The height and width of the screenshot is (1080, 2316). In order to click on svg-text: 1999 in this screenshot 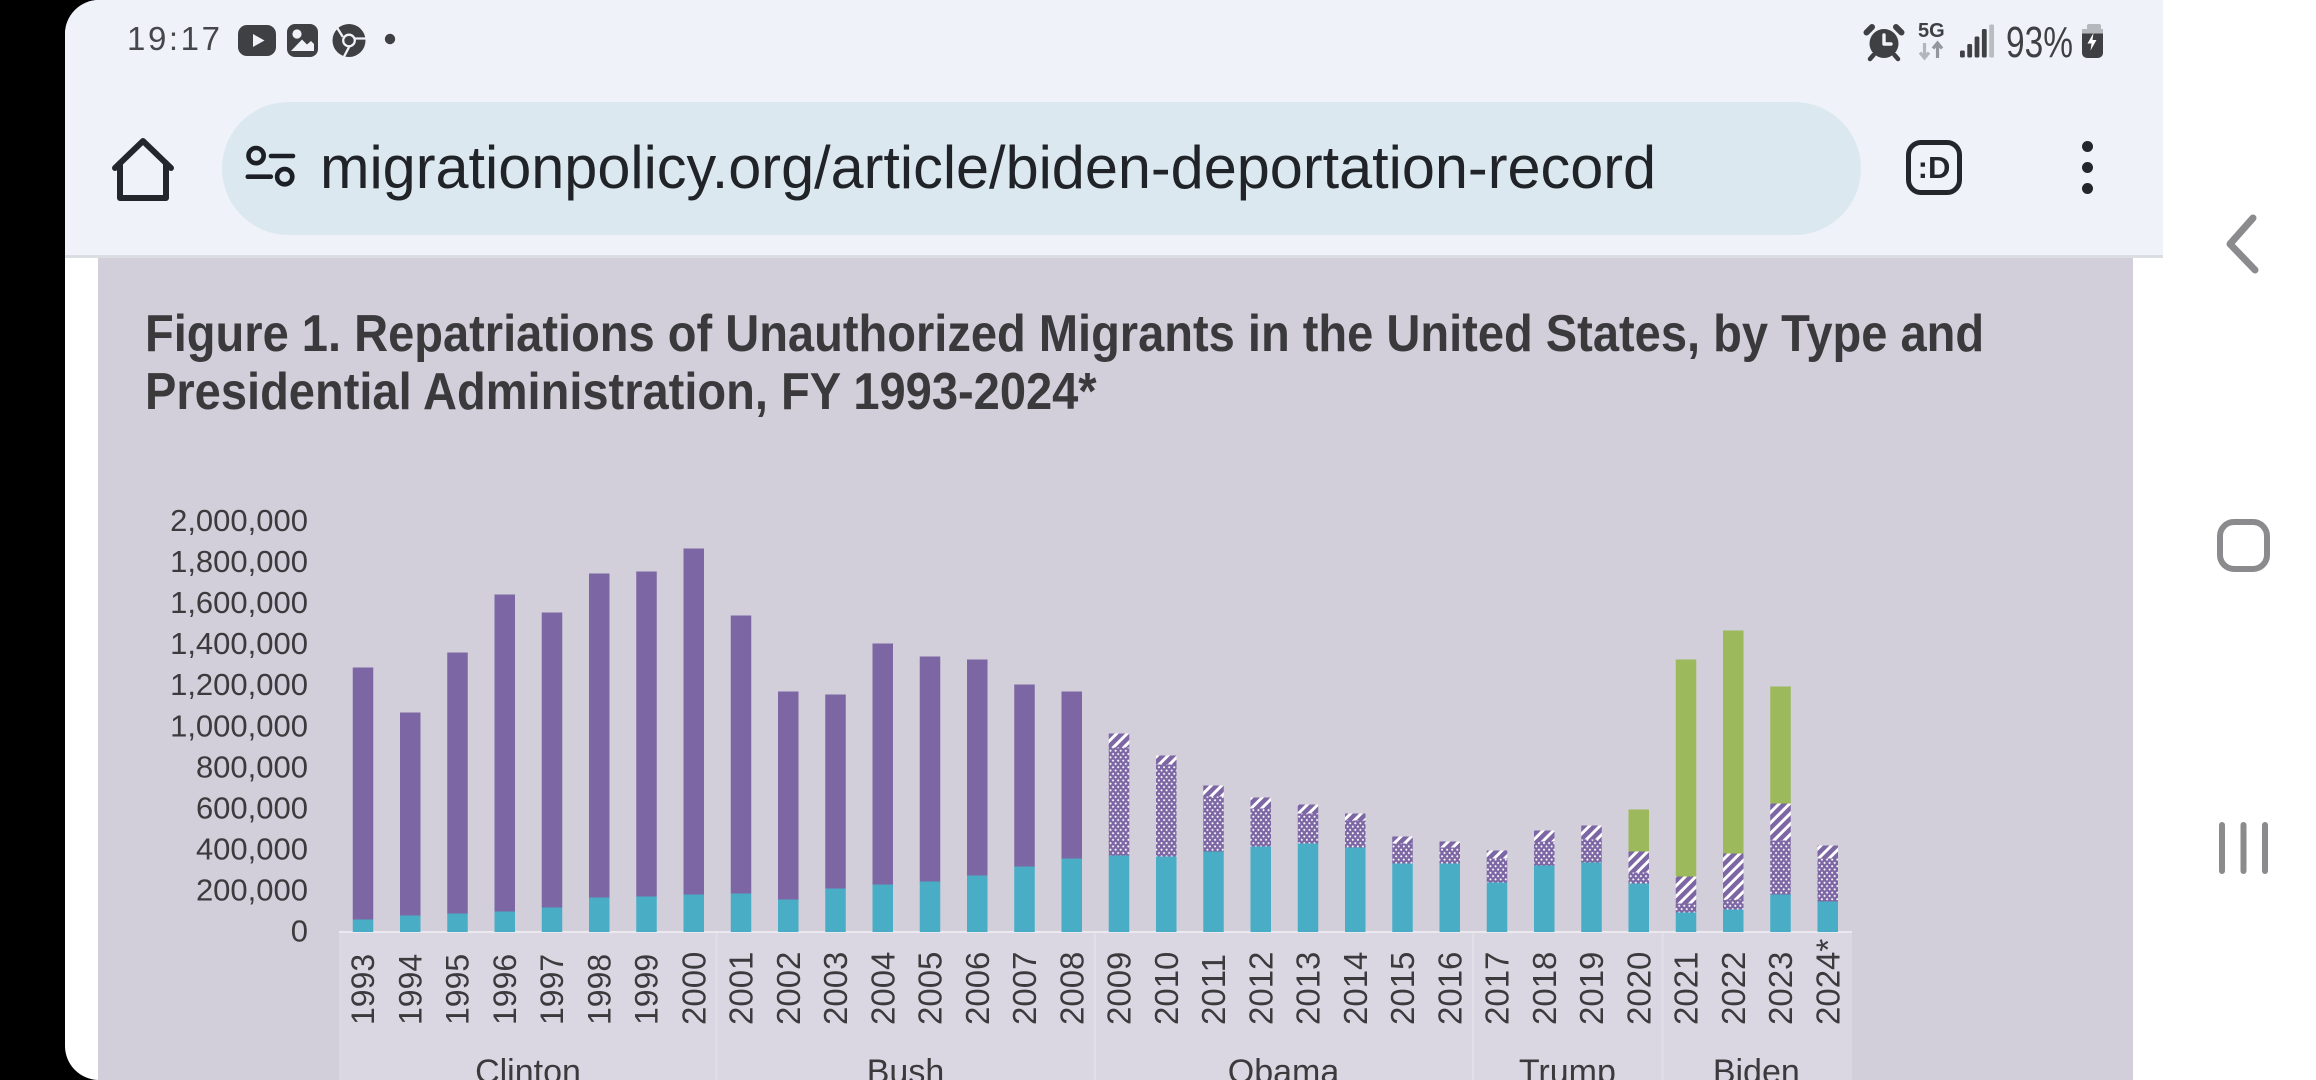, I will do `click(647, 989)`.